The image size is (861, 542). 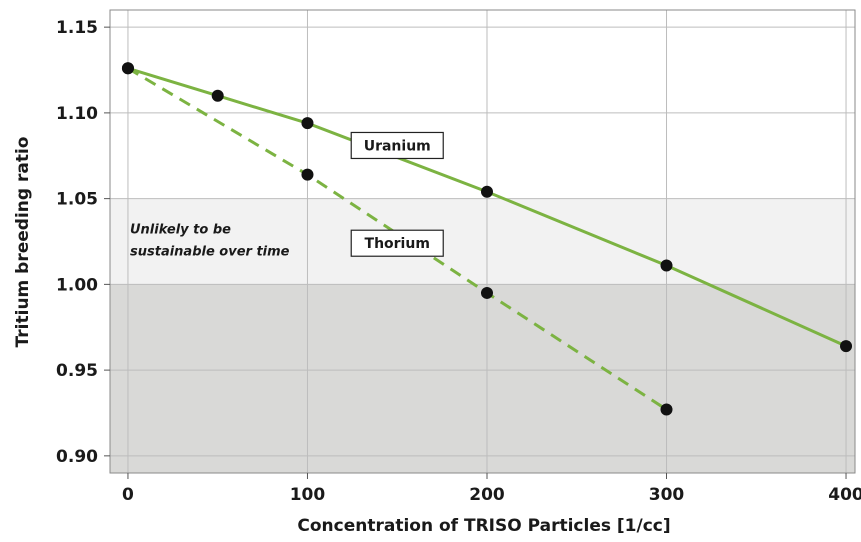 I want to click on series-label-uranium: Uranium, so click(x=397, y=146).